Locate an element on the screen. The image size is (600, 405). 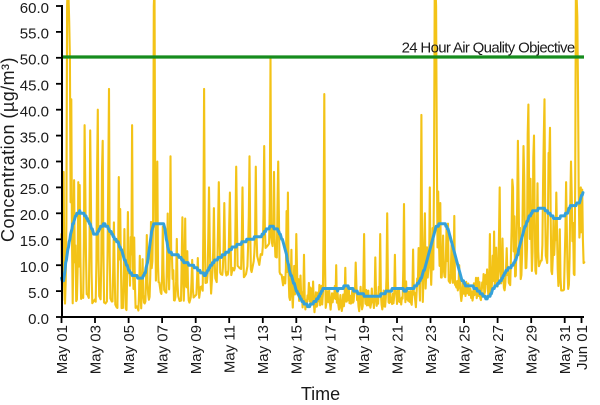
svg-text: Time is located at coordinates (320, 392).